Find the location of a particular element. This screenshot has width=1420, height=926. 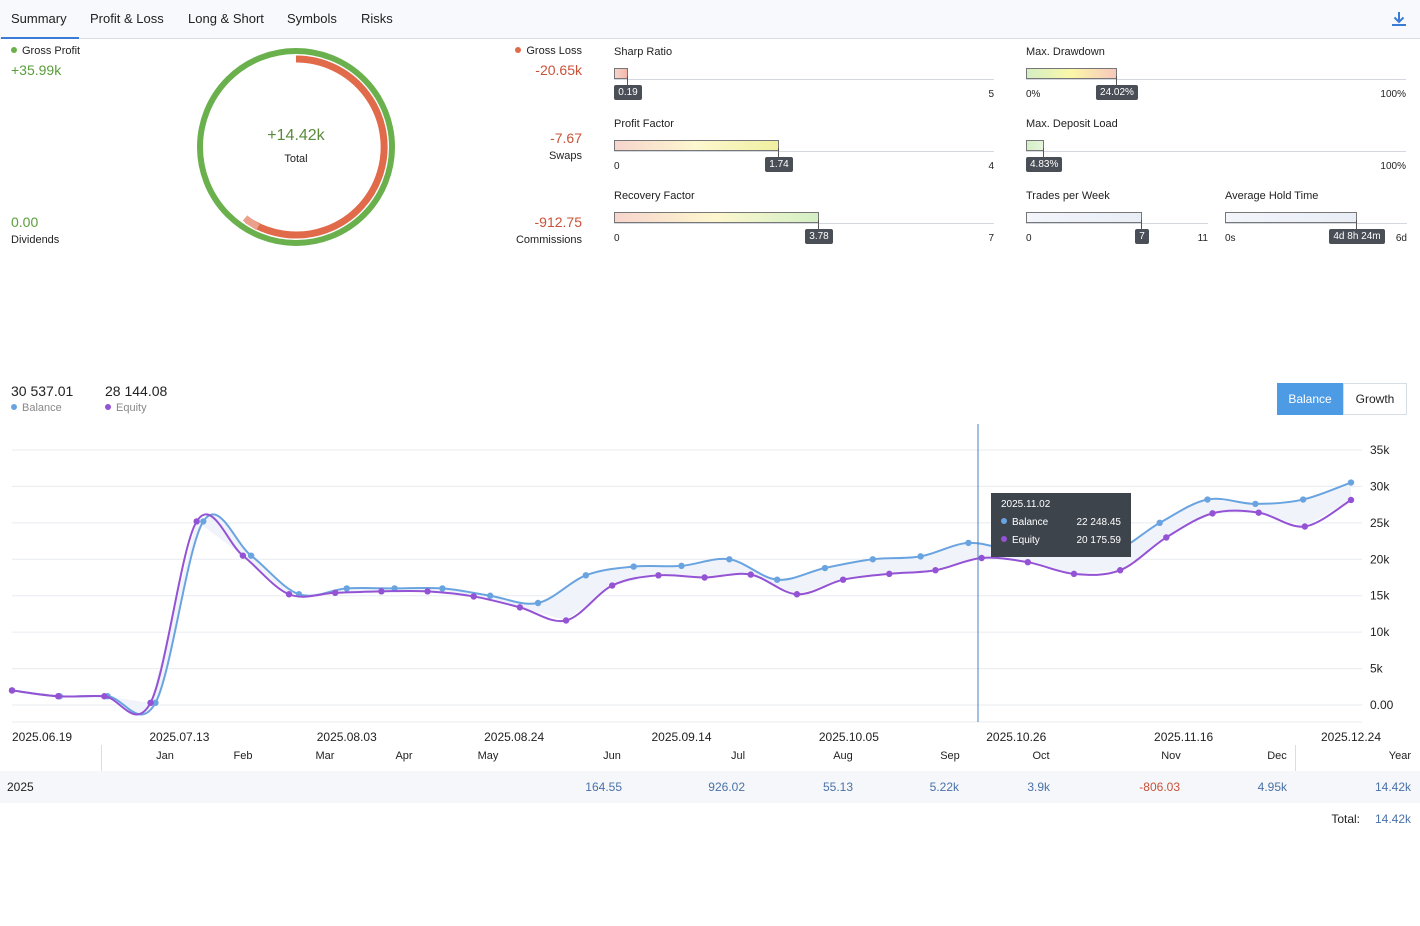

profit-dot-icon is located at coordinates (14, 50).